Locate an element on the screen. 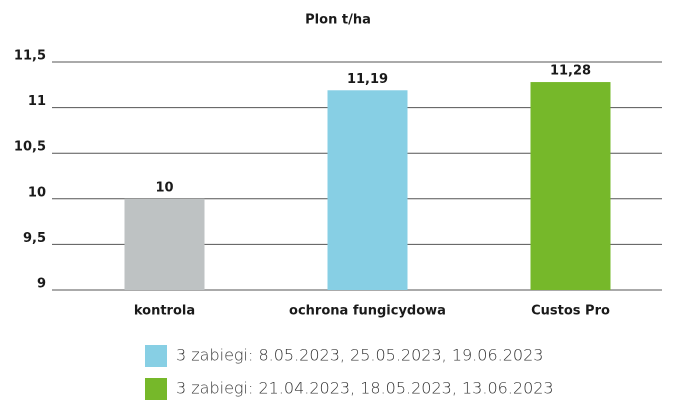 The width and height of the screenshot is (677, 401). y-tick-label: 9,5 is located at coordinates (34, 238).